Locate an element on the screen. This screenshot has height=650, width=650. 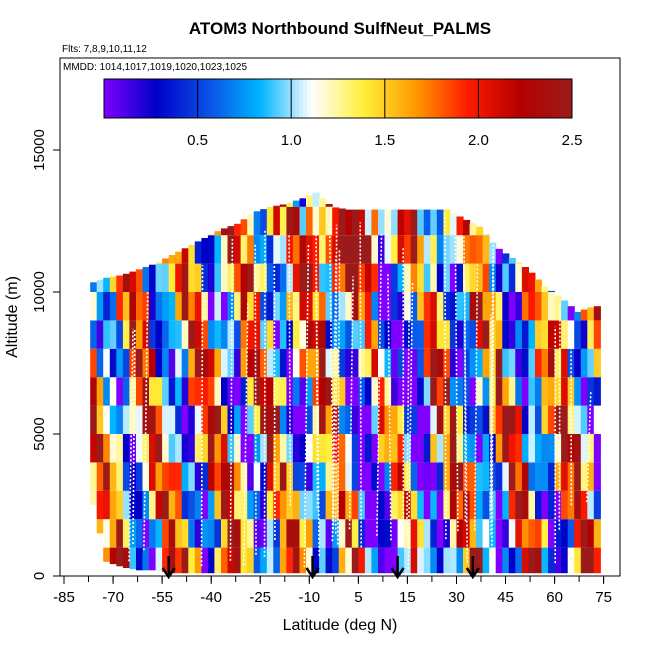
flight-track is located at coordinates (317, 370).